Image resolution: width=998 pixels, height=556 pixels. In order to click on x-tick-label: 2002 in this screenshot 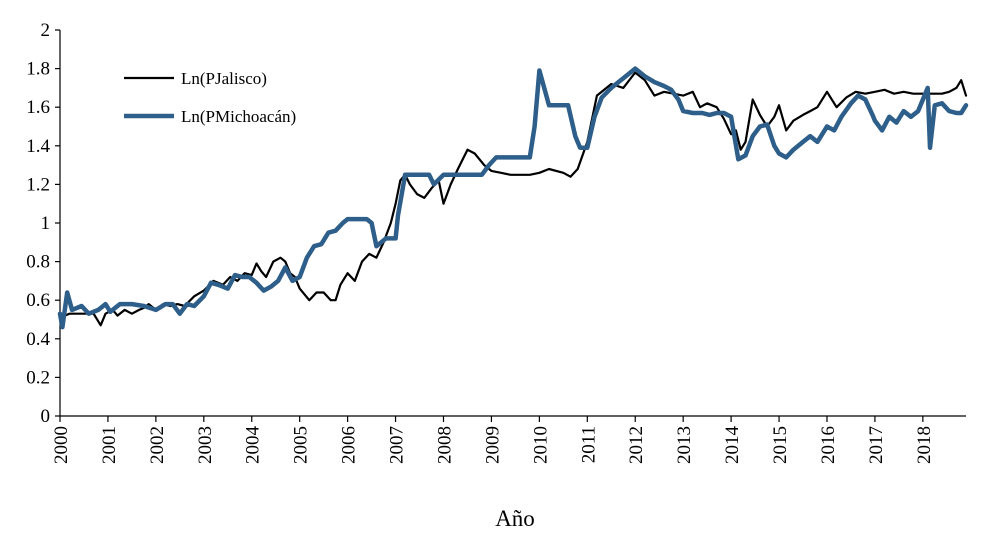, I will do `click(157, 445)`.